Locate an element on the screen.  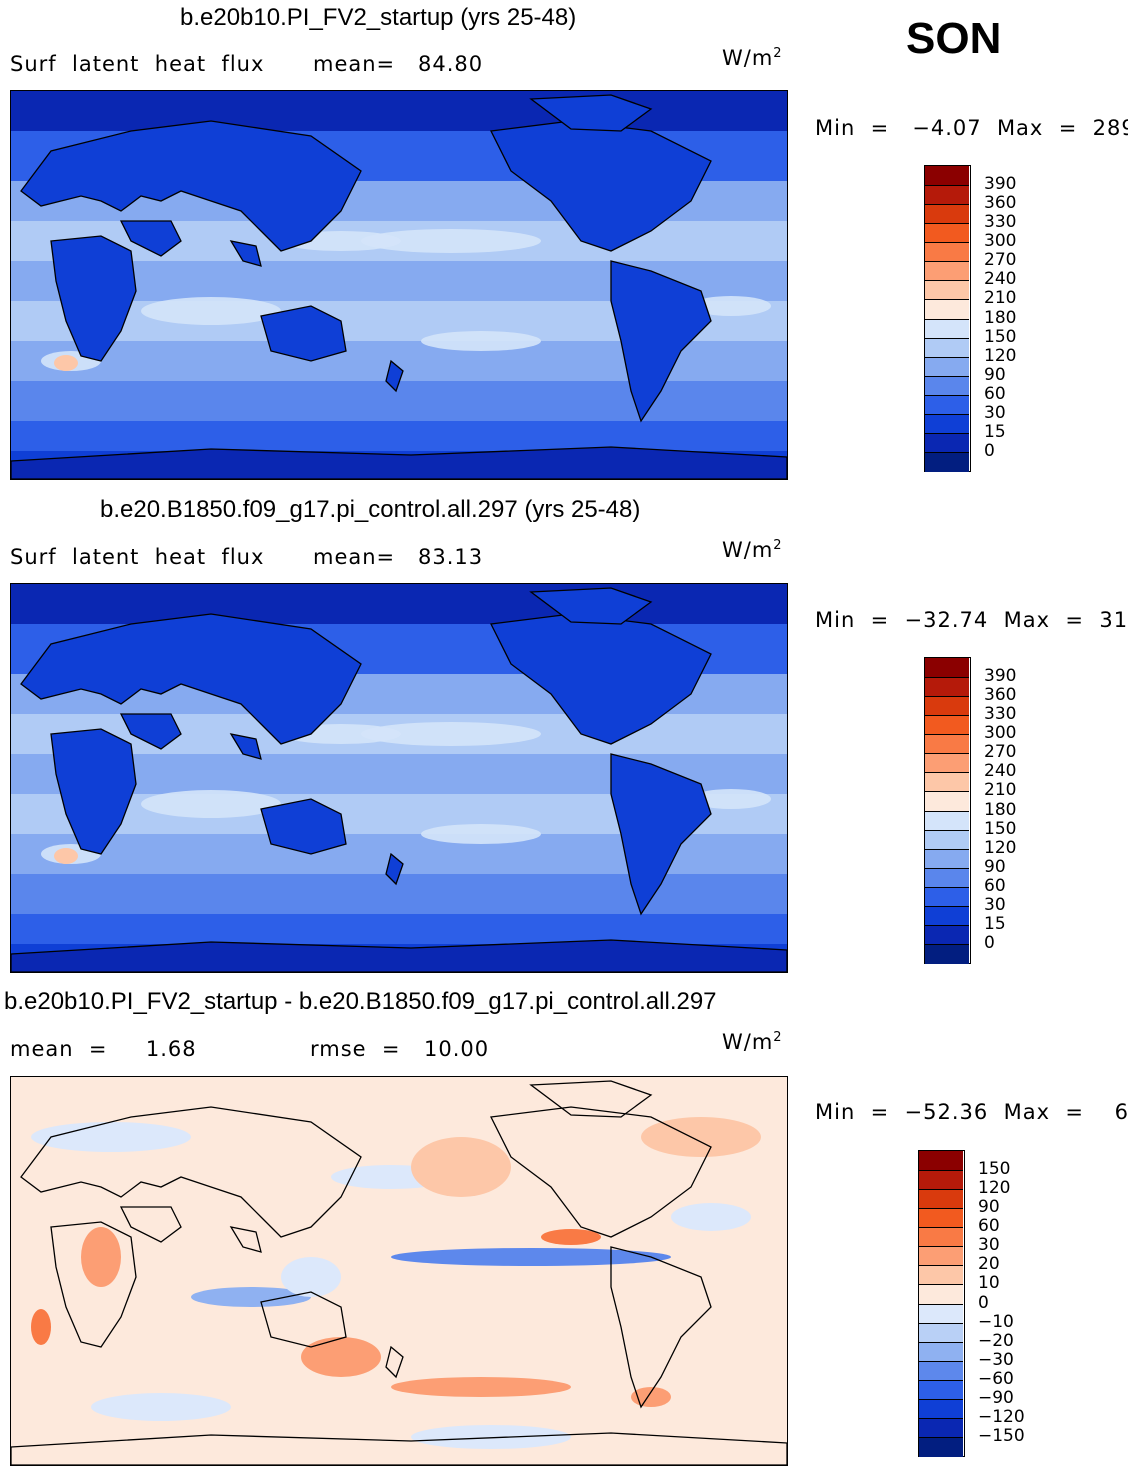
panel-2-variable-label: Surf latent heat flux is located at coordinates (137, 557).